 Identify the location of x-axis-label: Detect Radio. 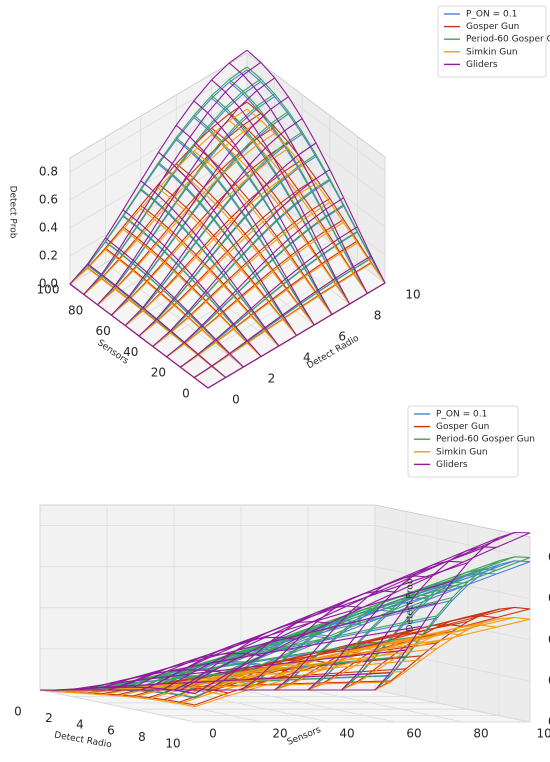
(334, 352).